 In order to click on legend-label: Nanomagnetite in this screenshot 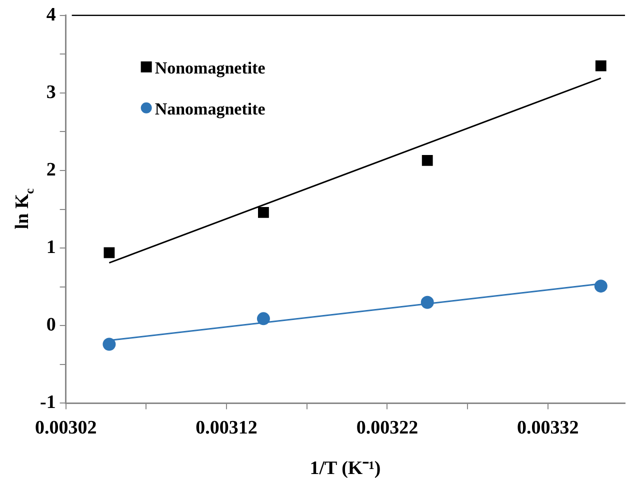, I will do `click(210, 108)`.